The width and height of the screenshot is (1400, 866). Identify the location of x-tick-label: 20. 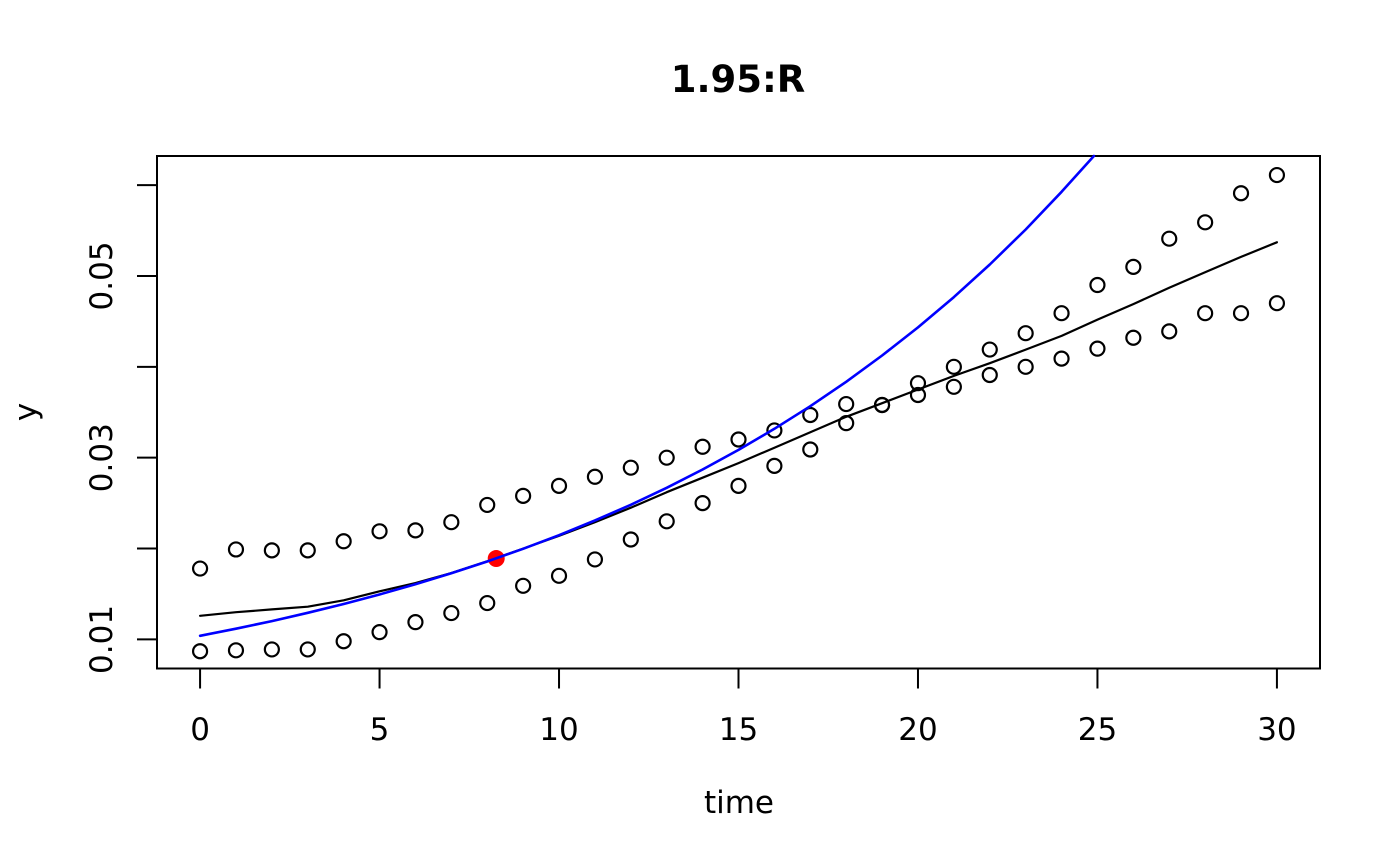
(917, 730).